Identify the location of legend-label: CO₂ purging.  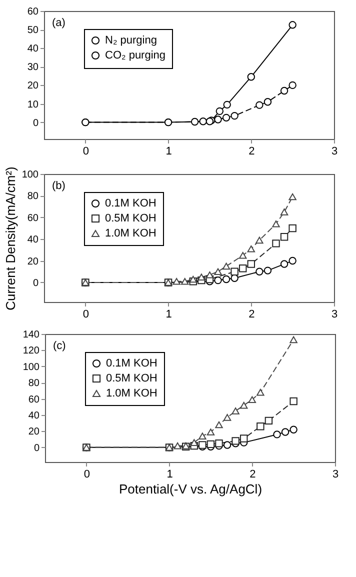
(135, 56).